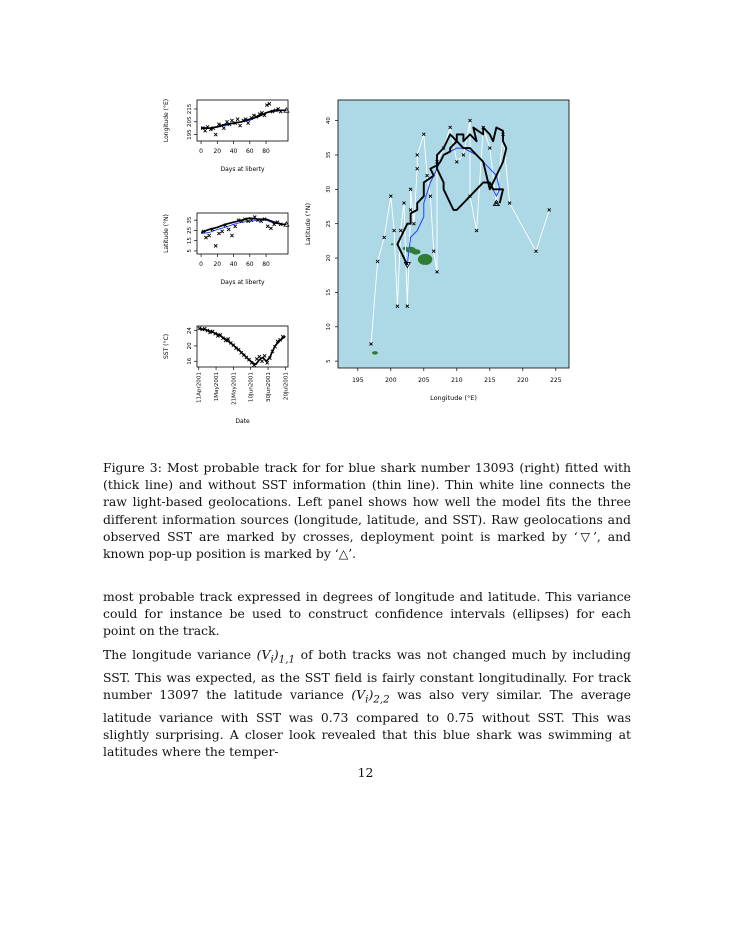 Image resolution: width=731 pixels, height=946 pixels. I want to click on map-ytick-label: 35, so click(329, 154).